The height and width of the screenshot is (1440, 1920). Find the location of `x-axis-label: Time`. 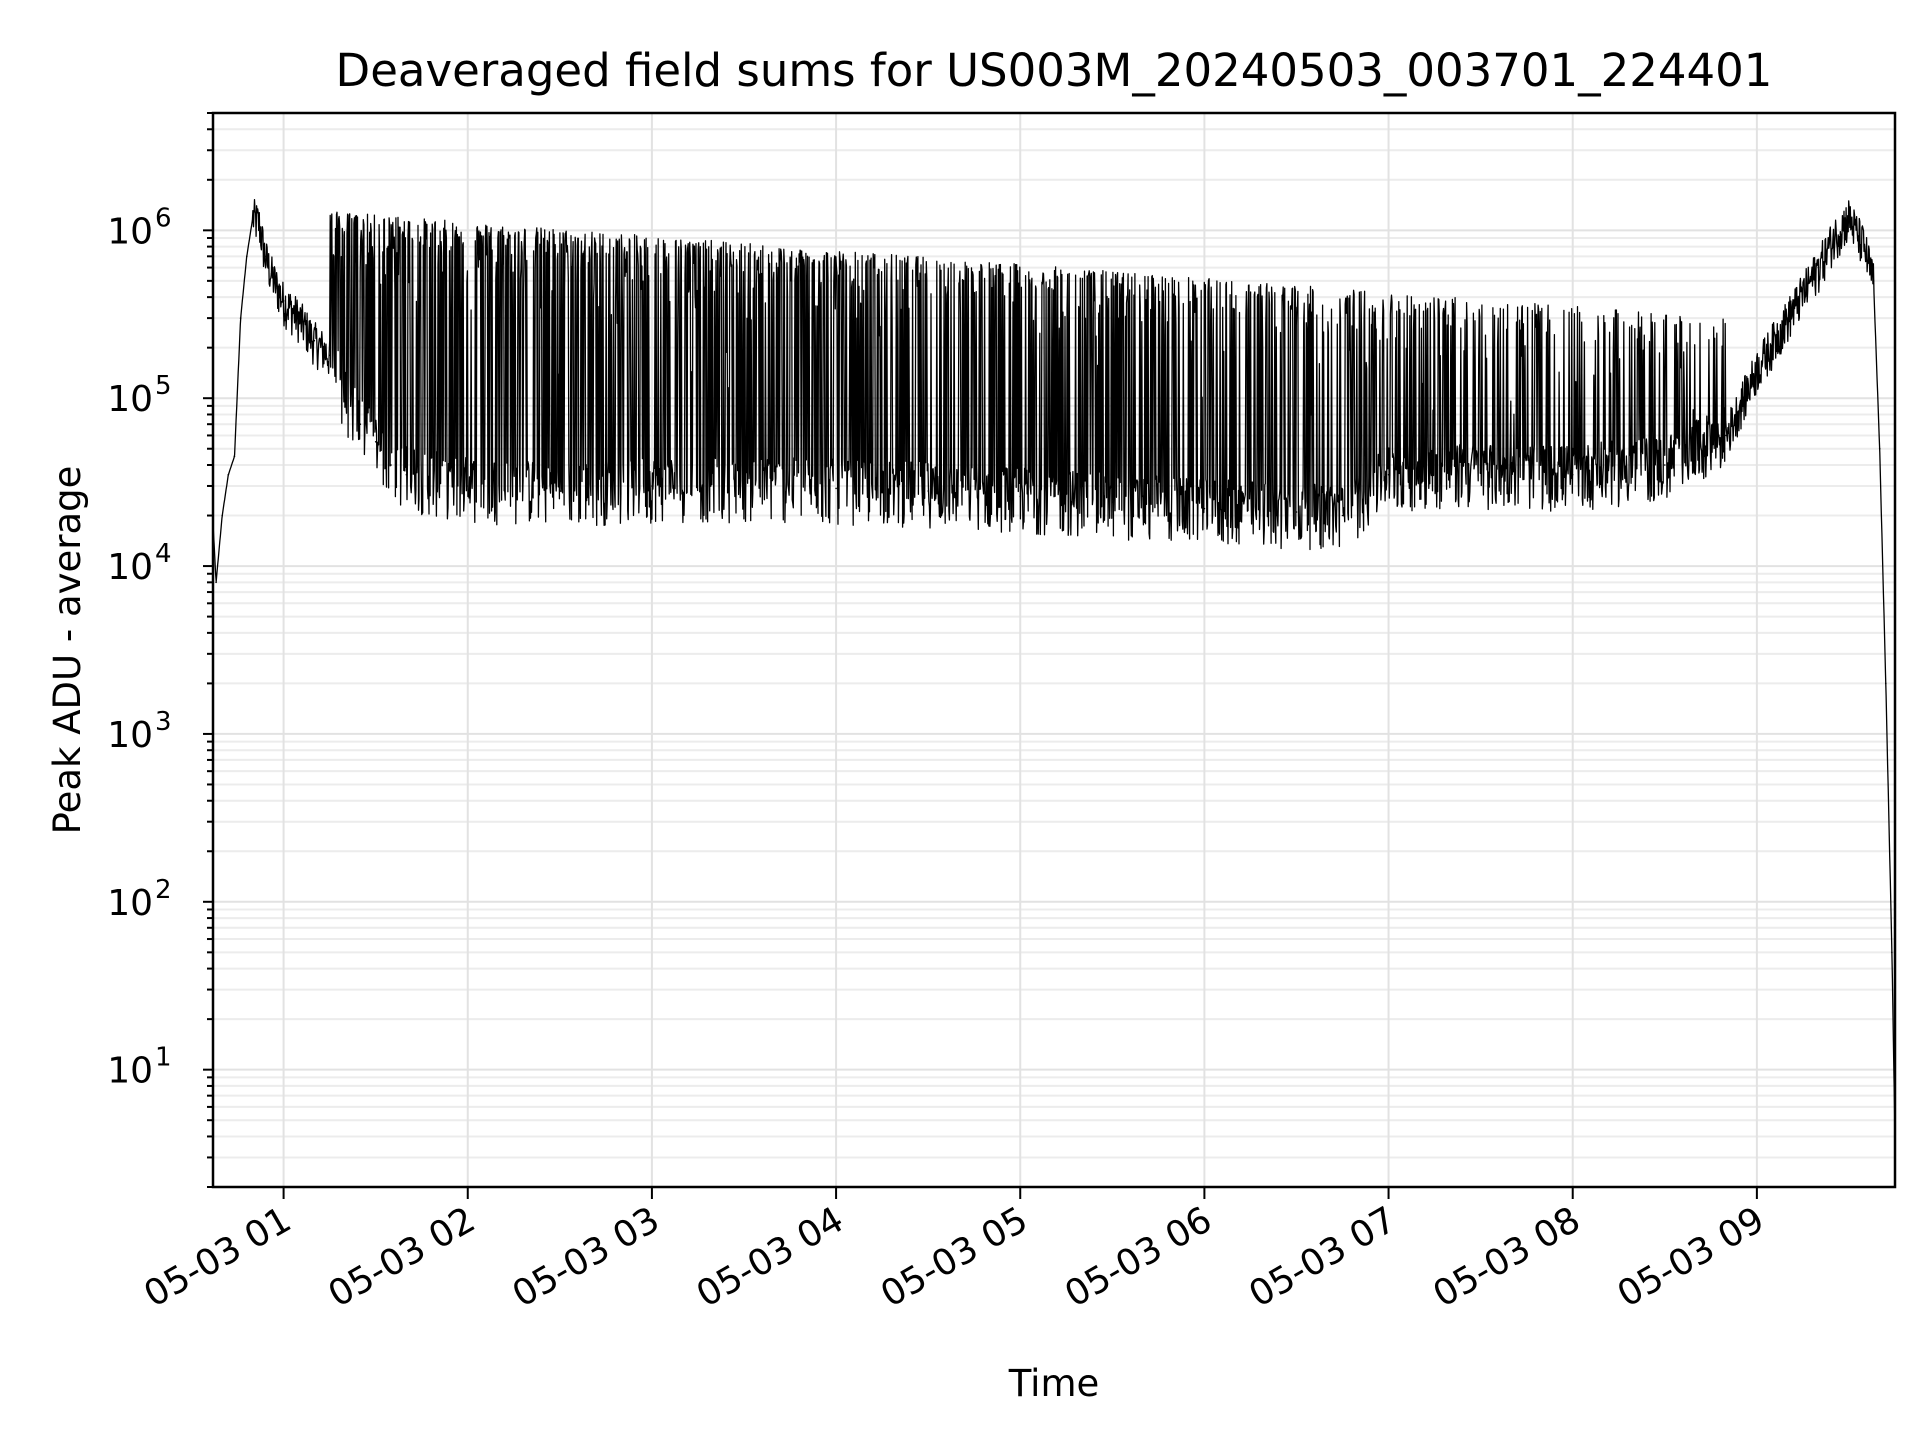

x-axis-label: Time is located at coordinates (1054, 1383).